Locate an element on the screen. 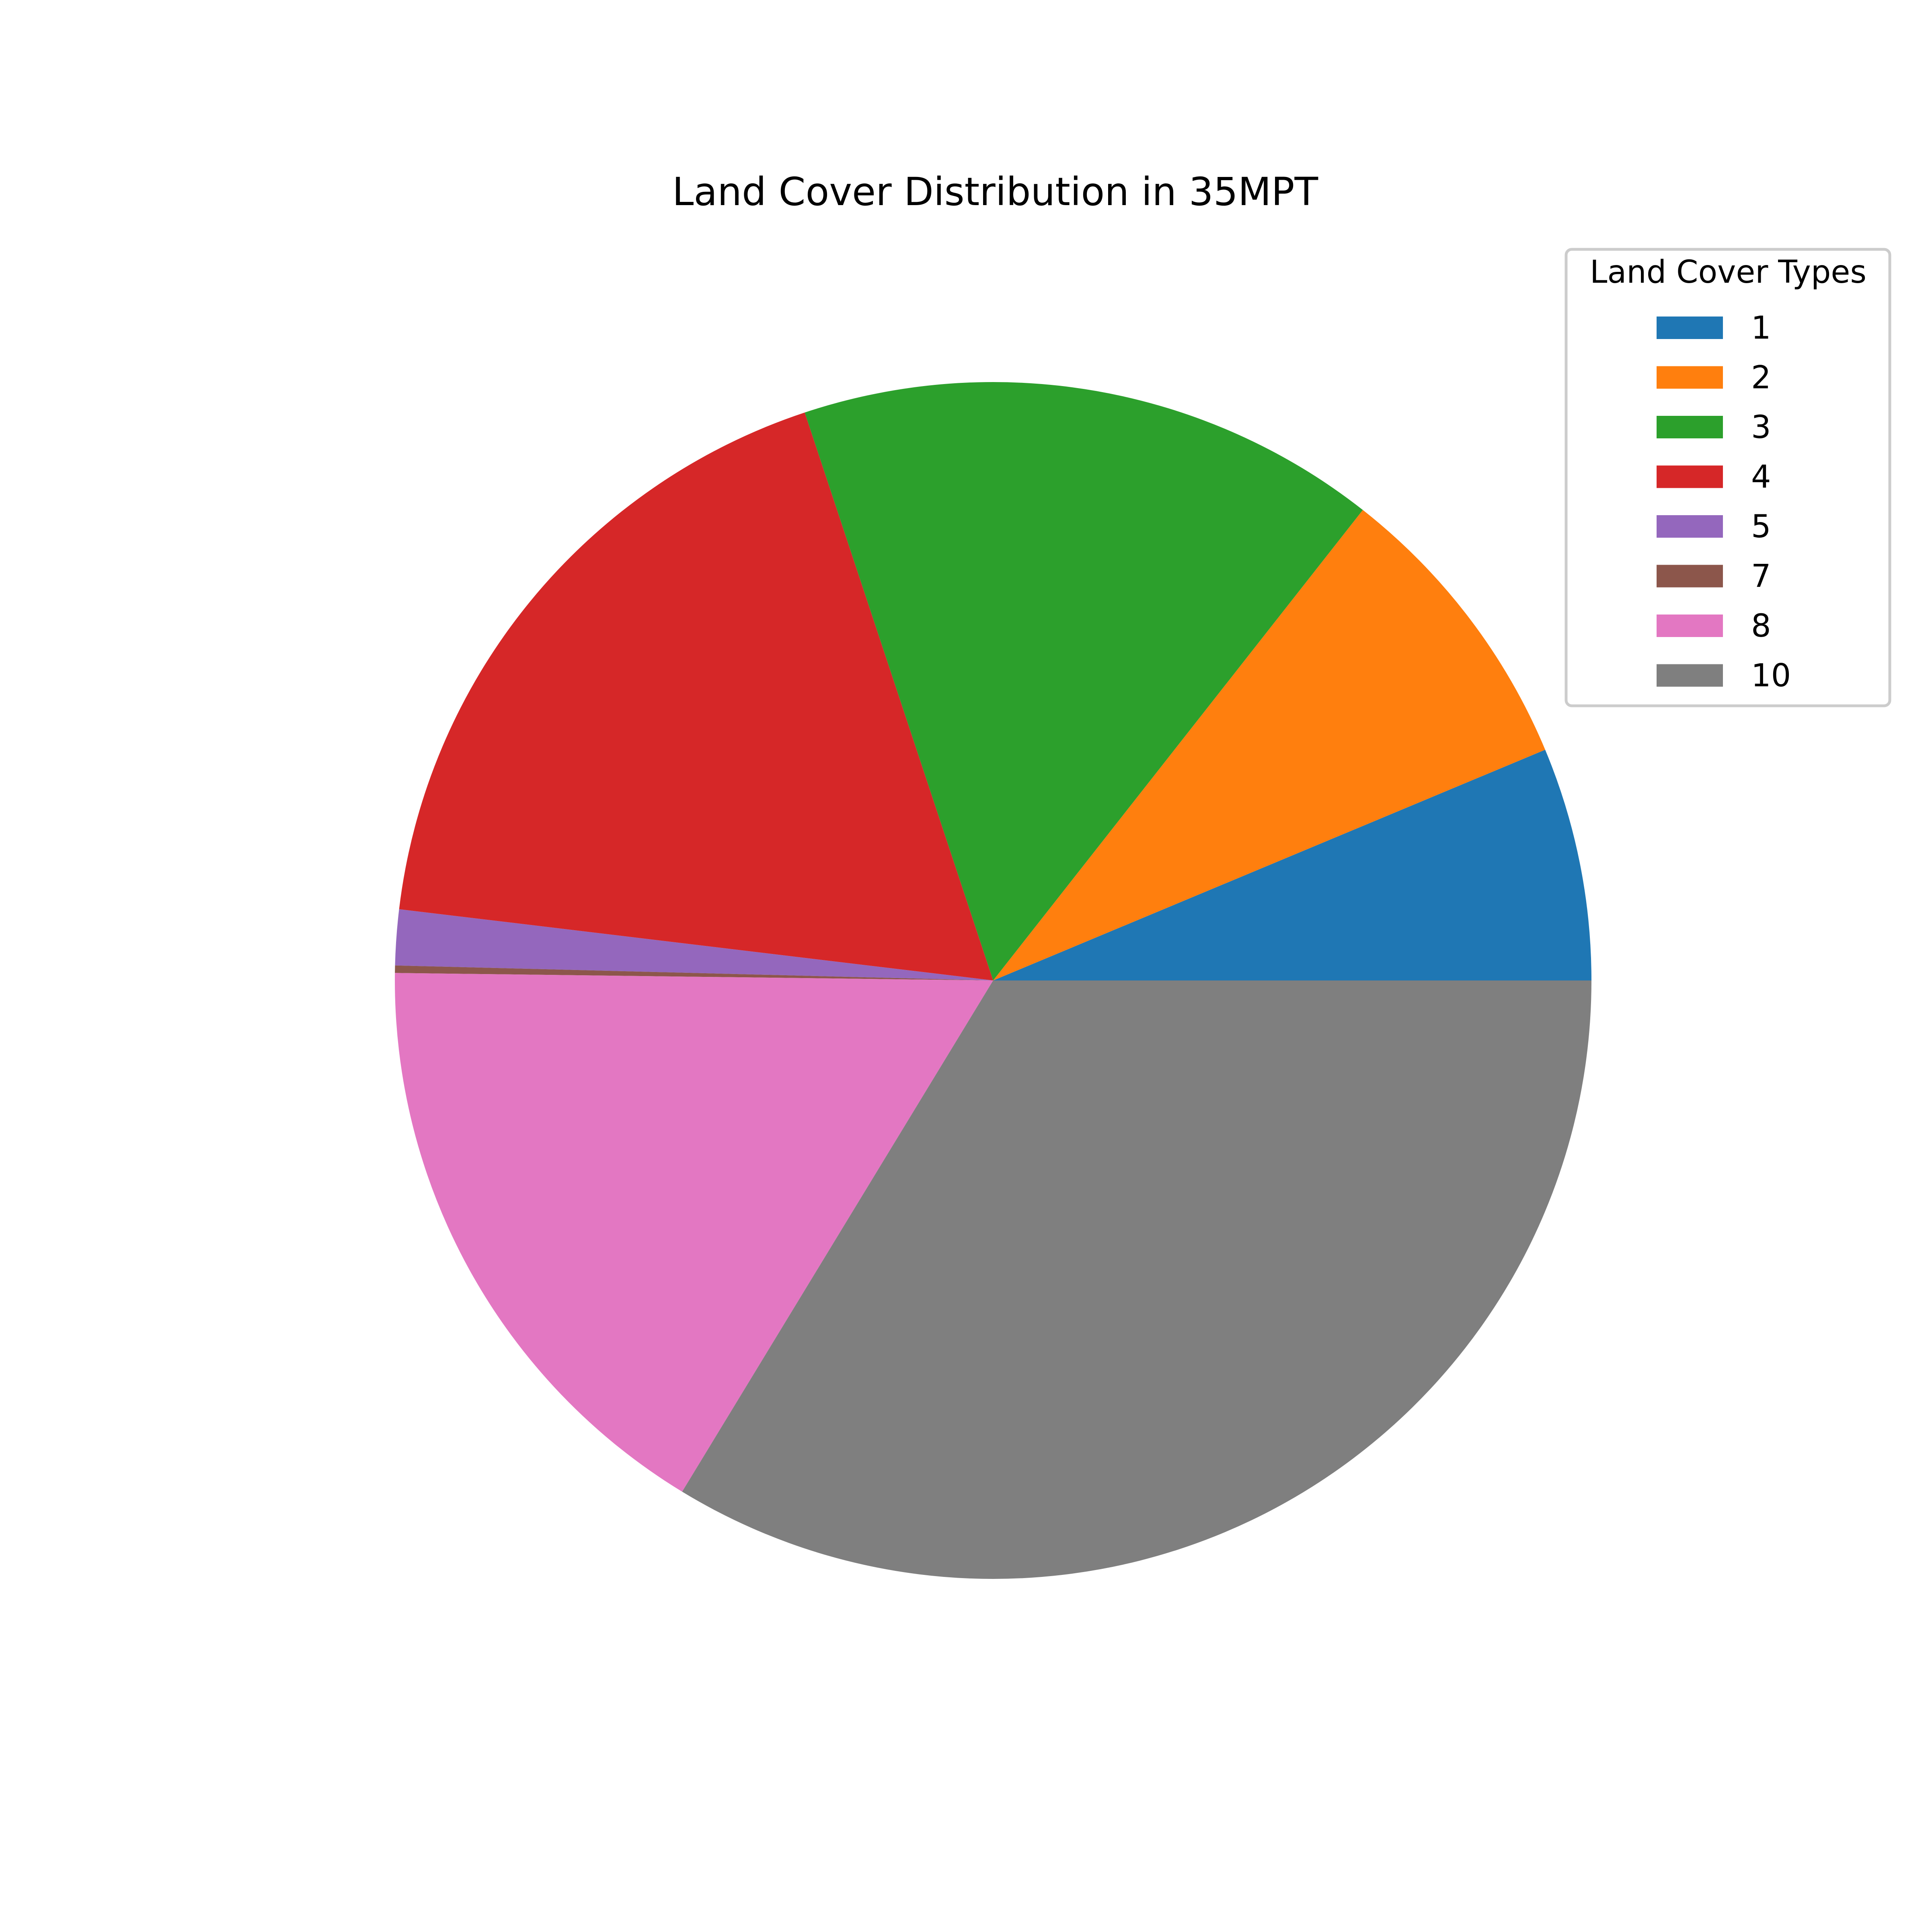 This screenshot has height=1932, width=1930. legend-label-5: 5 is located at coordinates (1761, 527).